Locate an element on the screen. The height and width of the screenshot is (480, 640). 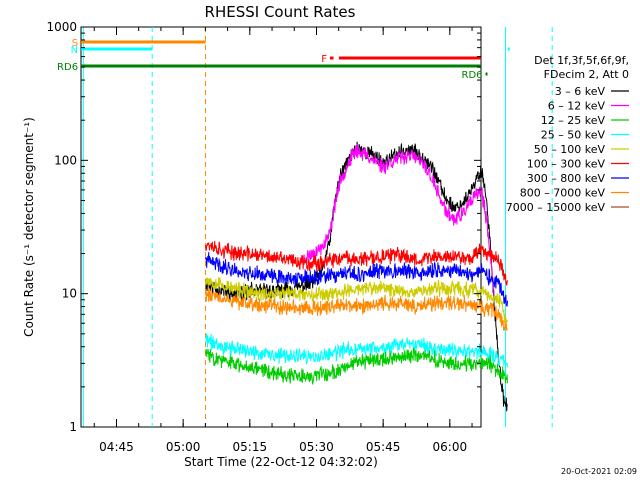
legend-label-6: 300 – 800 keV is located at coordinates (566, 178).